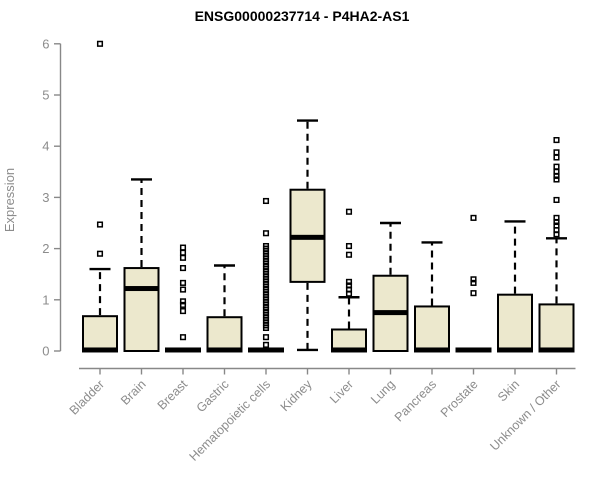  What do you see at coordinates (556, 245) in the screenshot?
I see `box-group-unknown-other` at bounding box center [556, 245].